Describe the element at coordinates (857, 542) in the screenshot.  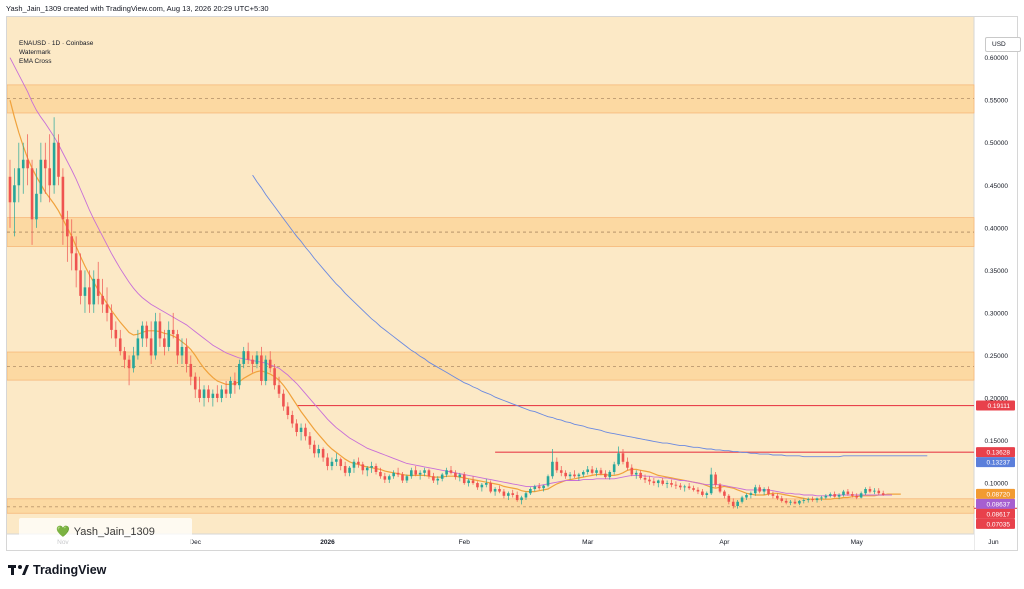
I see `x-tick-label: May` at that location.